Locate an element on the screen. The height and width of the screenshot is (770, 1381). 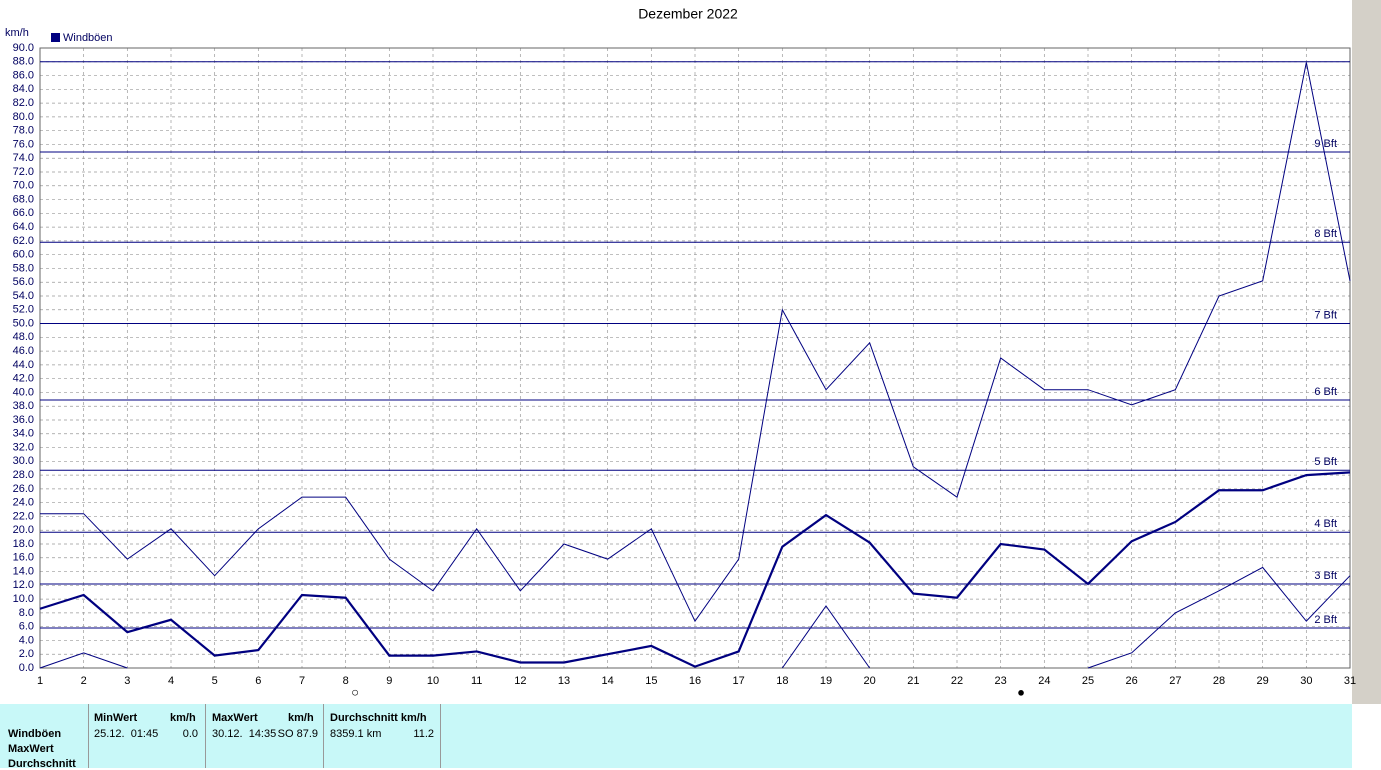
y-tick-label: 60.0 is located at coordinates (23, 255).